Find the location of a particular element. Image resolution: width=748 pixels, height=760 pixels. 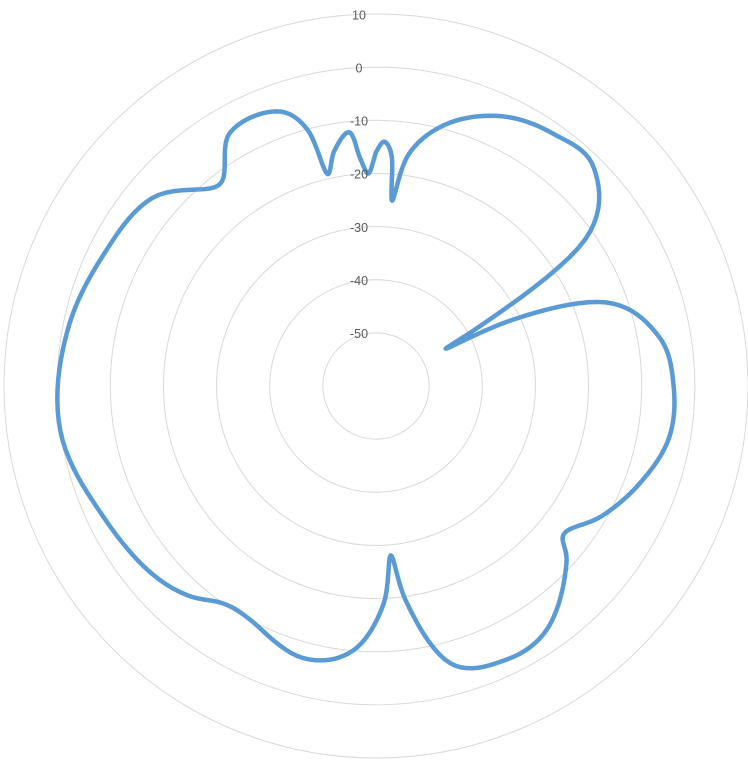

r-tick-label: -30 is located at coordinates (359, 228).